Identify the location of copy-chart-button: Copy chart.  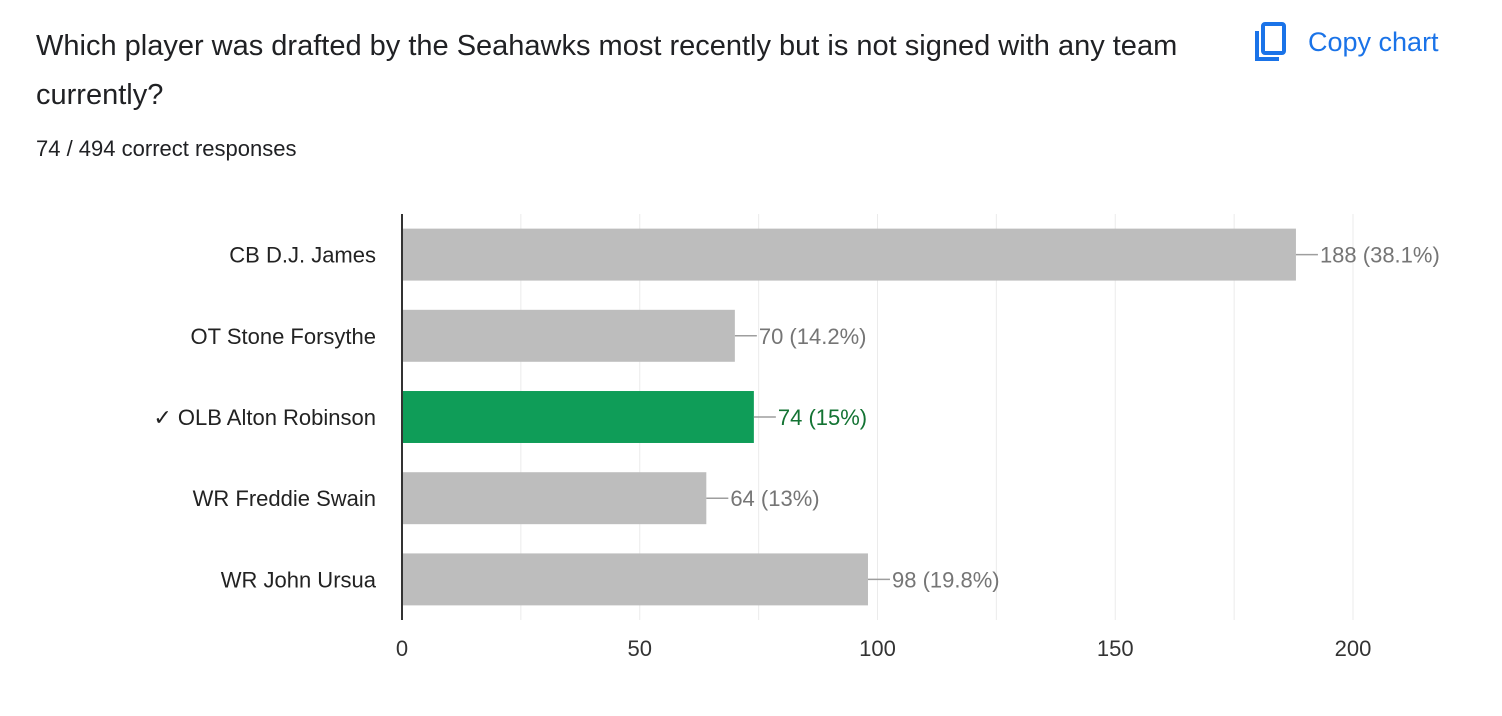
(1345, 42).